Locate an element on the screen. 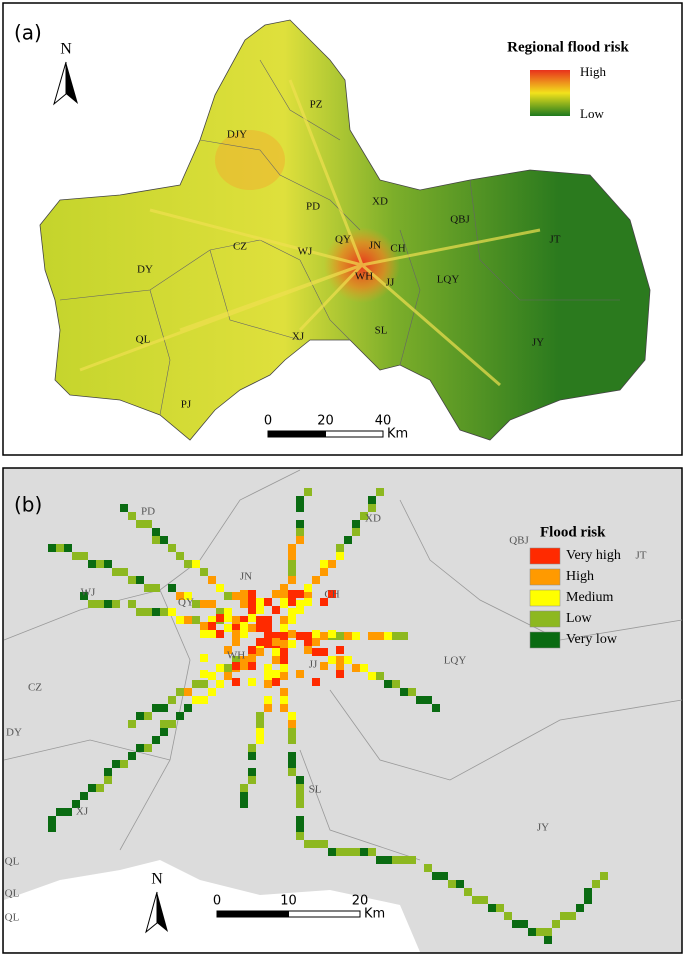  north-arrow is located at coordinates (72, 83).